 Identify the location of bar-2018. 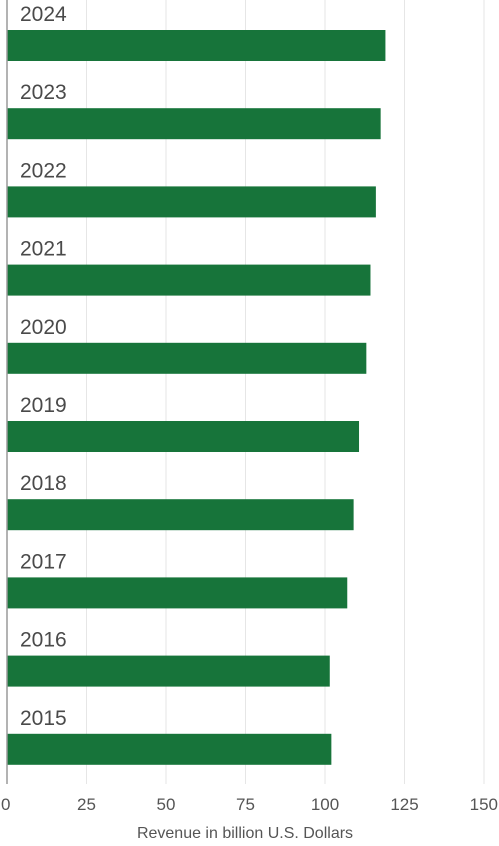
(180, 515).